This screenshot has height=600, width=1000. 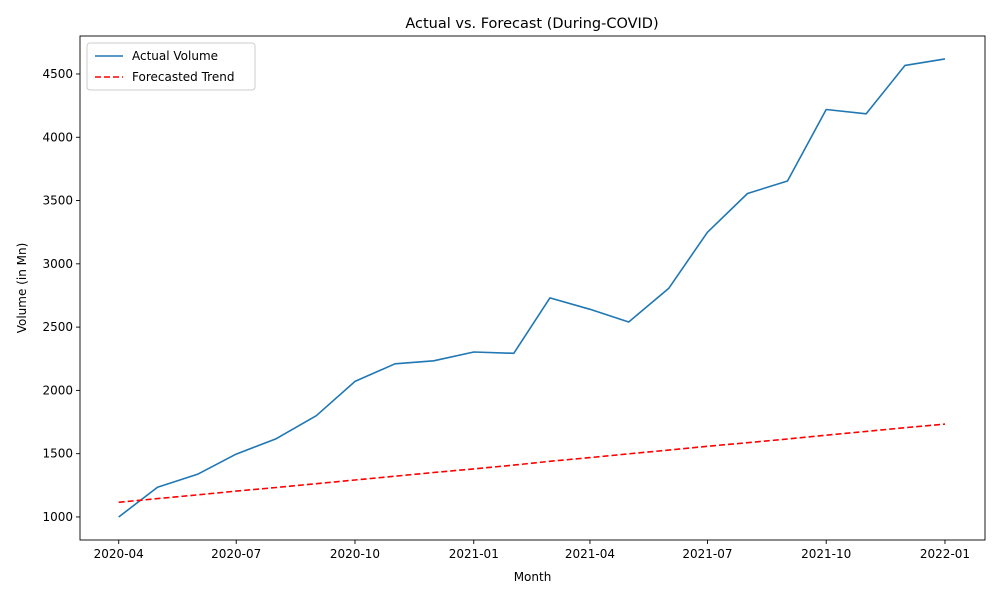 I want to click on chart-title: Actual vs. Forecast (During-COVID), so click(x=531, y=24).